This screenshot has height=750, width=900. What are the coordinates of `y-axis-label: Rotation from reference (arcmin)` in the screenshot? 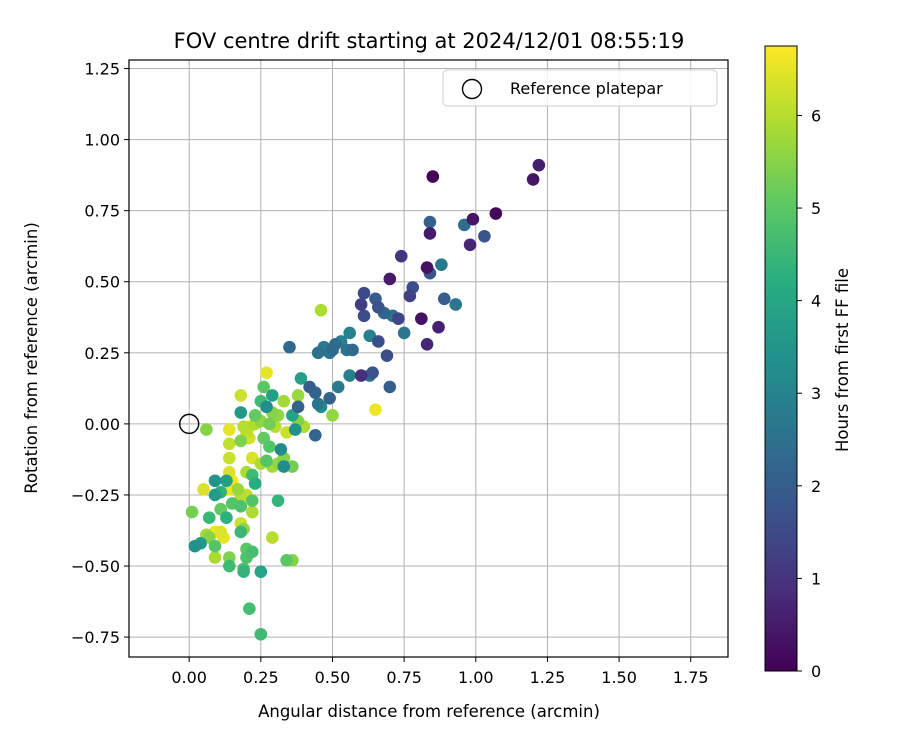 It's located at (31, 358).